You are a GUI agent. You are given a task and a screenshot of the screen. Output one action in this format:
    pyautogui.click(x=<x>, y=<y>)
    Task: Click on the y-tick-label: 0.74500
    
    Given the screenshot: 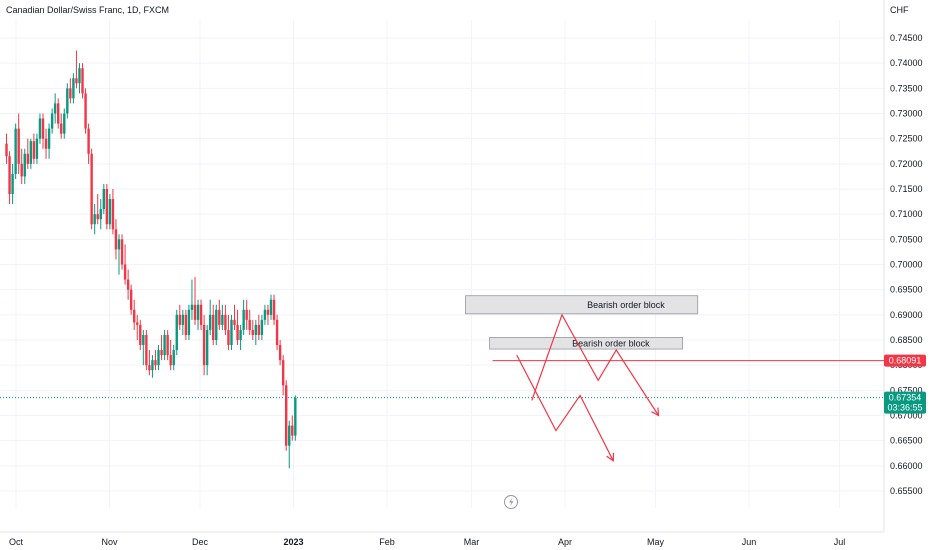 What is the action you would take?
    pyautogui.click(x=906, y=38)
    